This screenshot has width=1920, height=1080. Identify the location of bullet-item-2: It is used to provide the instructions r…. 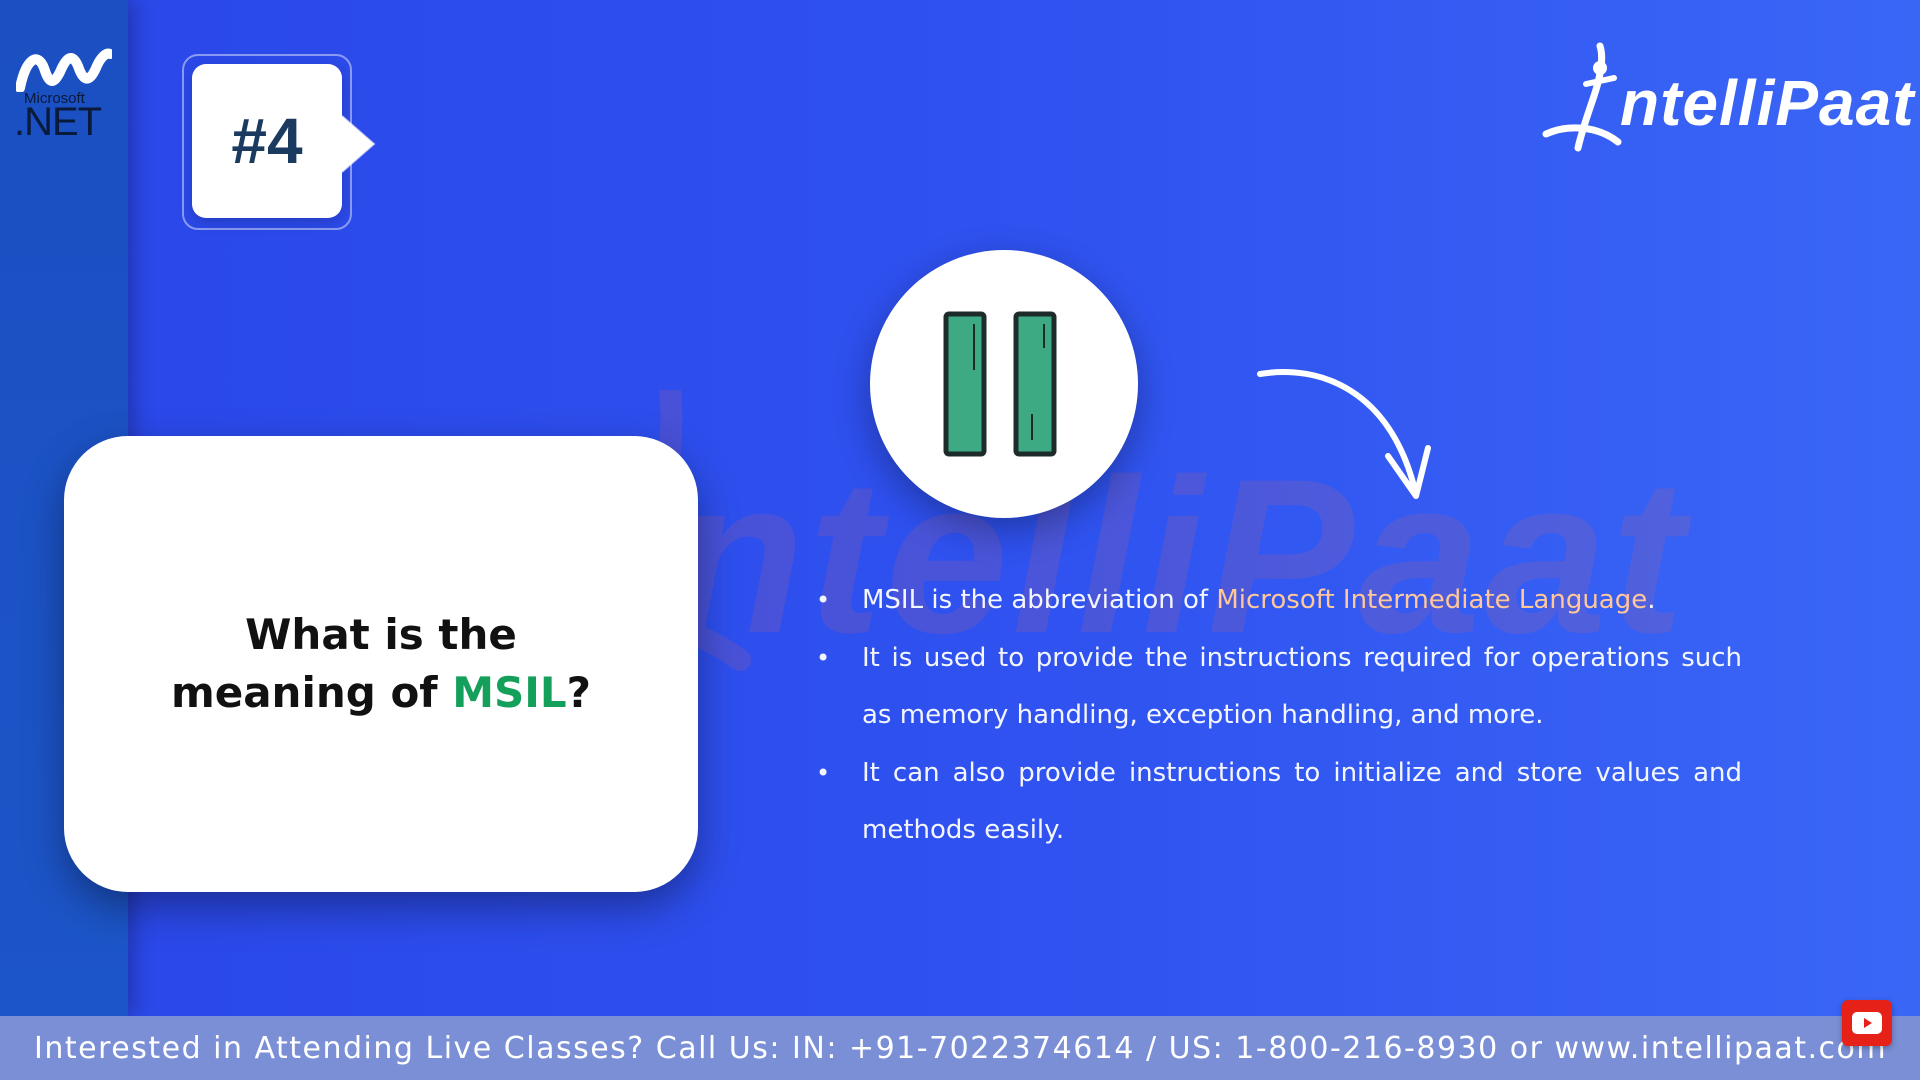
(1277, 687).